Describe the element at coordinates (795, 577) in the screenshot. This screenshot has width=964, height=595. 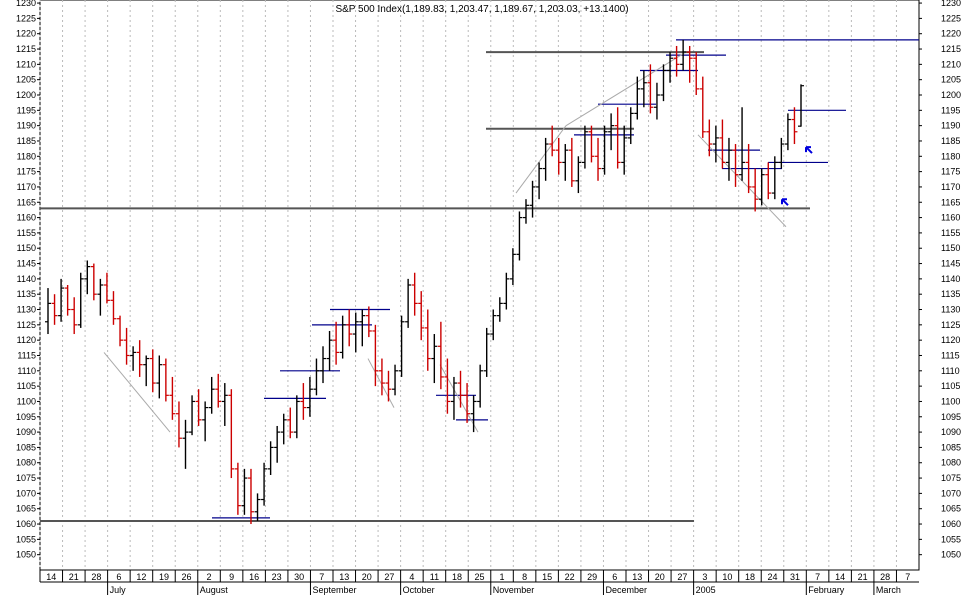
I see `x-tick-label: 31` at that location.